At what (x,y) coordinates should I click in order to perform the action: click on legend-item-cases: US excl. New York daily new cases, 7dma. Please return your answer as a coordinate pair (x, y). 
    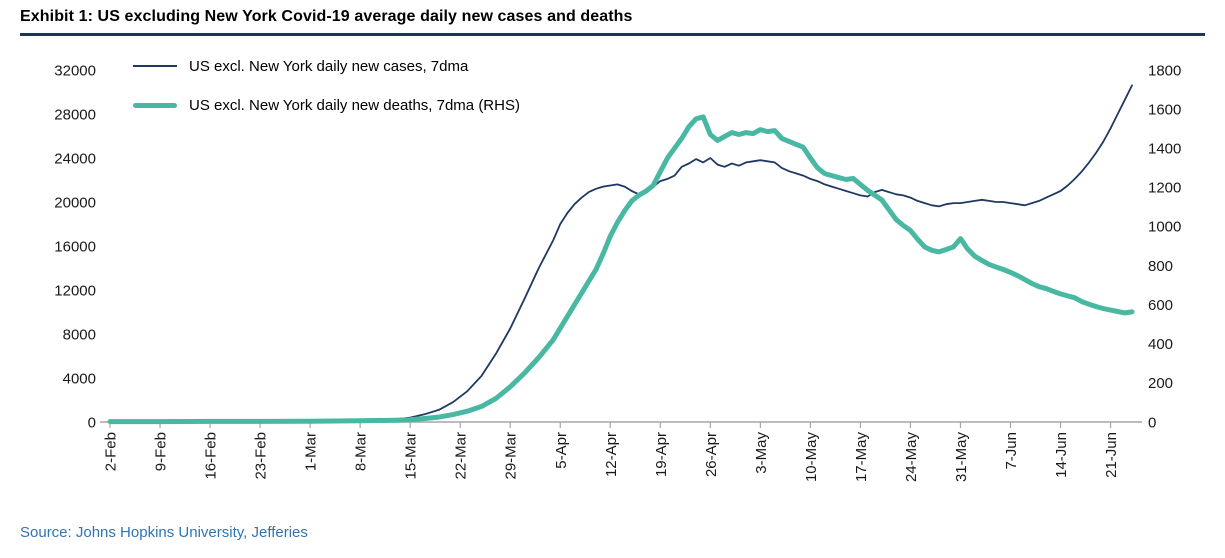
    Looking at the image, I should click on (326, 66).